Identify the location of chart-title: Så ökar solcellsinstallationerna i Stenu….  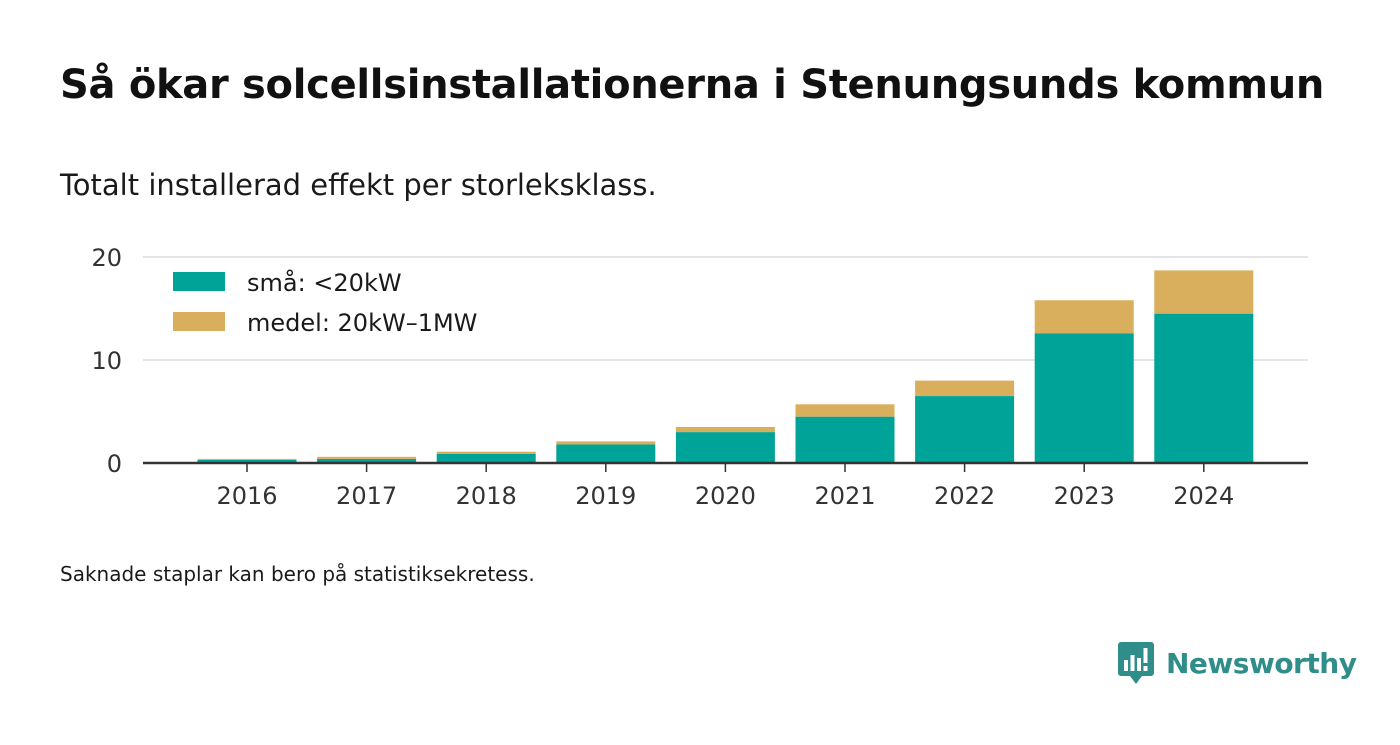
(692, 85).